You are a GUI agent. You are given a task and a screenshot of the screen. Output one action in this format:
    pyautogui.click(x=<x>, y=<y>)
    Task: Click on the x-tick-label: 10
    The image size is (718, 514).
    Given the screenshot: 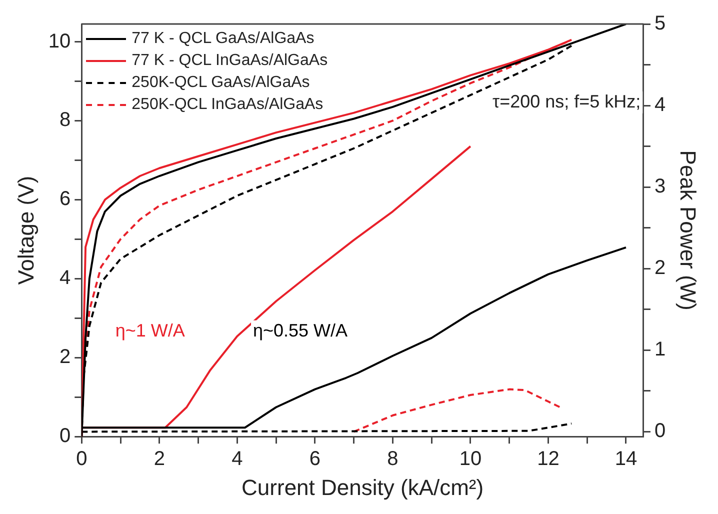 What is the action you would take?
    pyautogui.click(x=470, y=459)
    